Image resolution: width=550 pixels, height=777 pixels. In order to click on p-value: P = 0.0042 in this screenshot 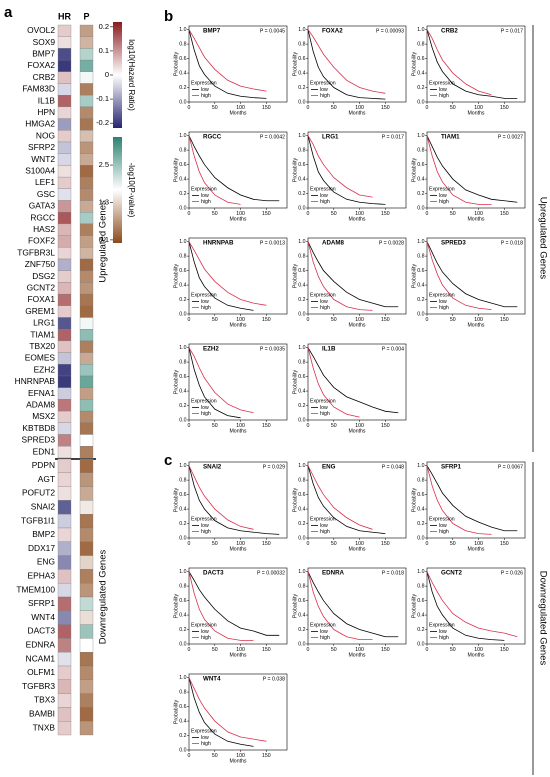, I will do `click(272, 137)`.